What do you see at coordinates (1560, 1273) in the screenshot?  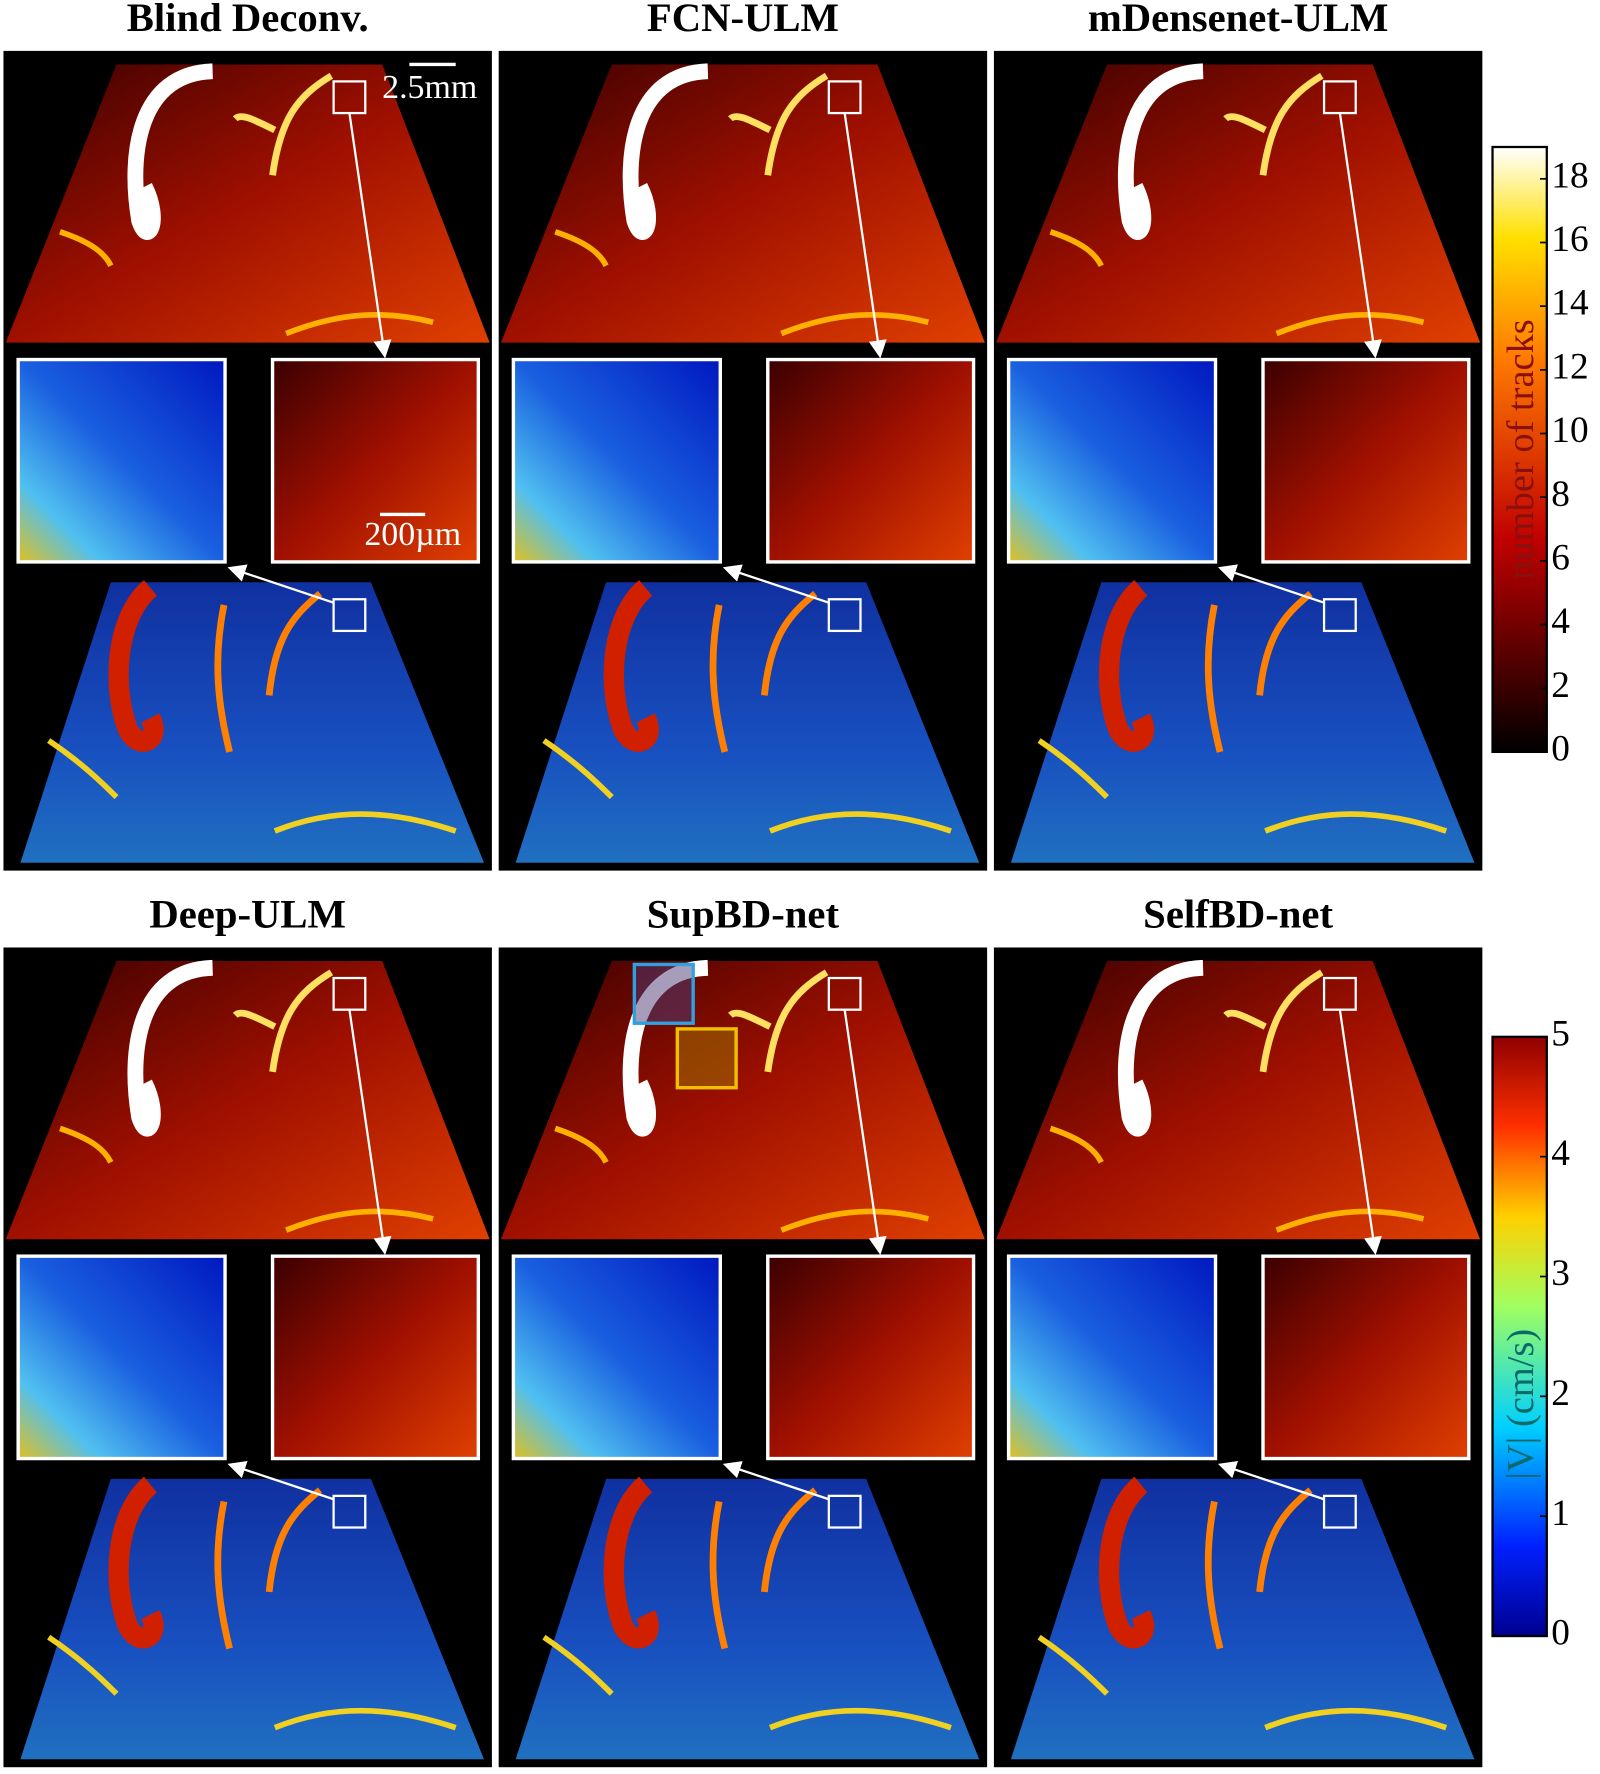 I see `colorbar-tick-label: 3` at bounding box center [1560, 1273].